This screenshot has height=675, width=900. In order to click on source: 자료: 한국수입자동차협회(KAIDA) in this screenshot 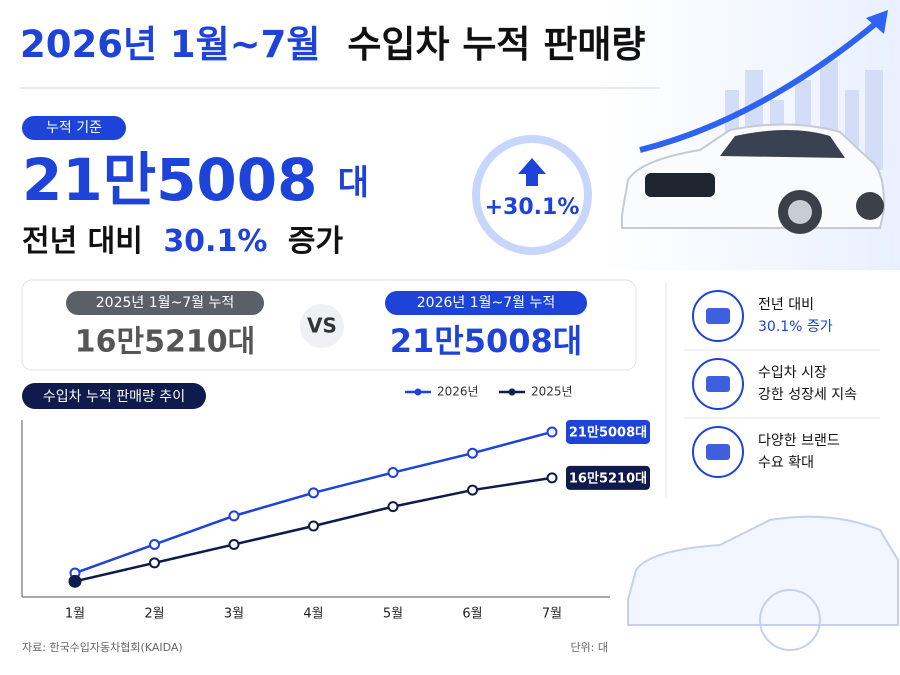, I will do `click(102, 647)`.